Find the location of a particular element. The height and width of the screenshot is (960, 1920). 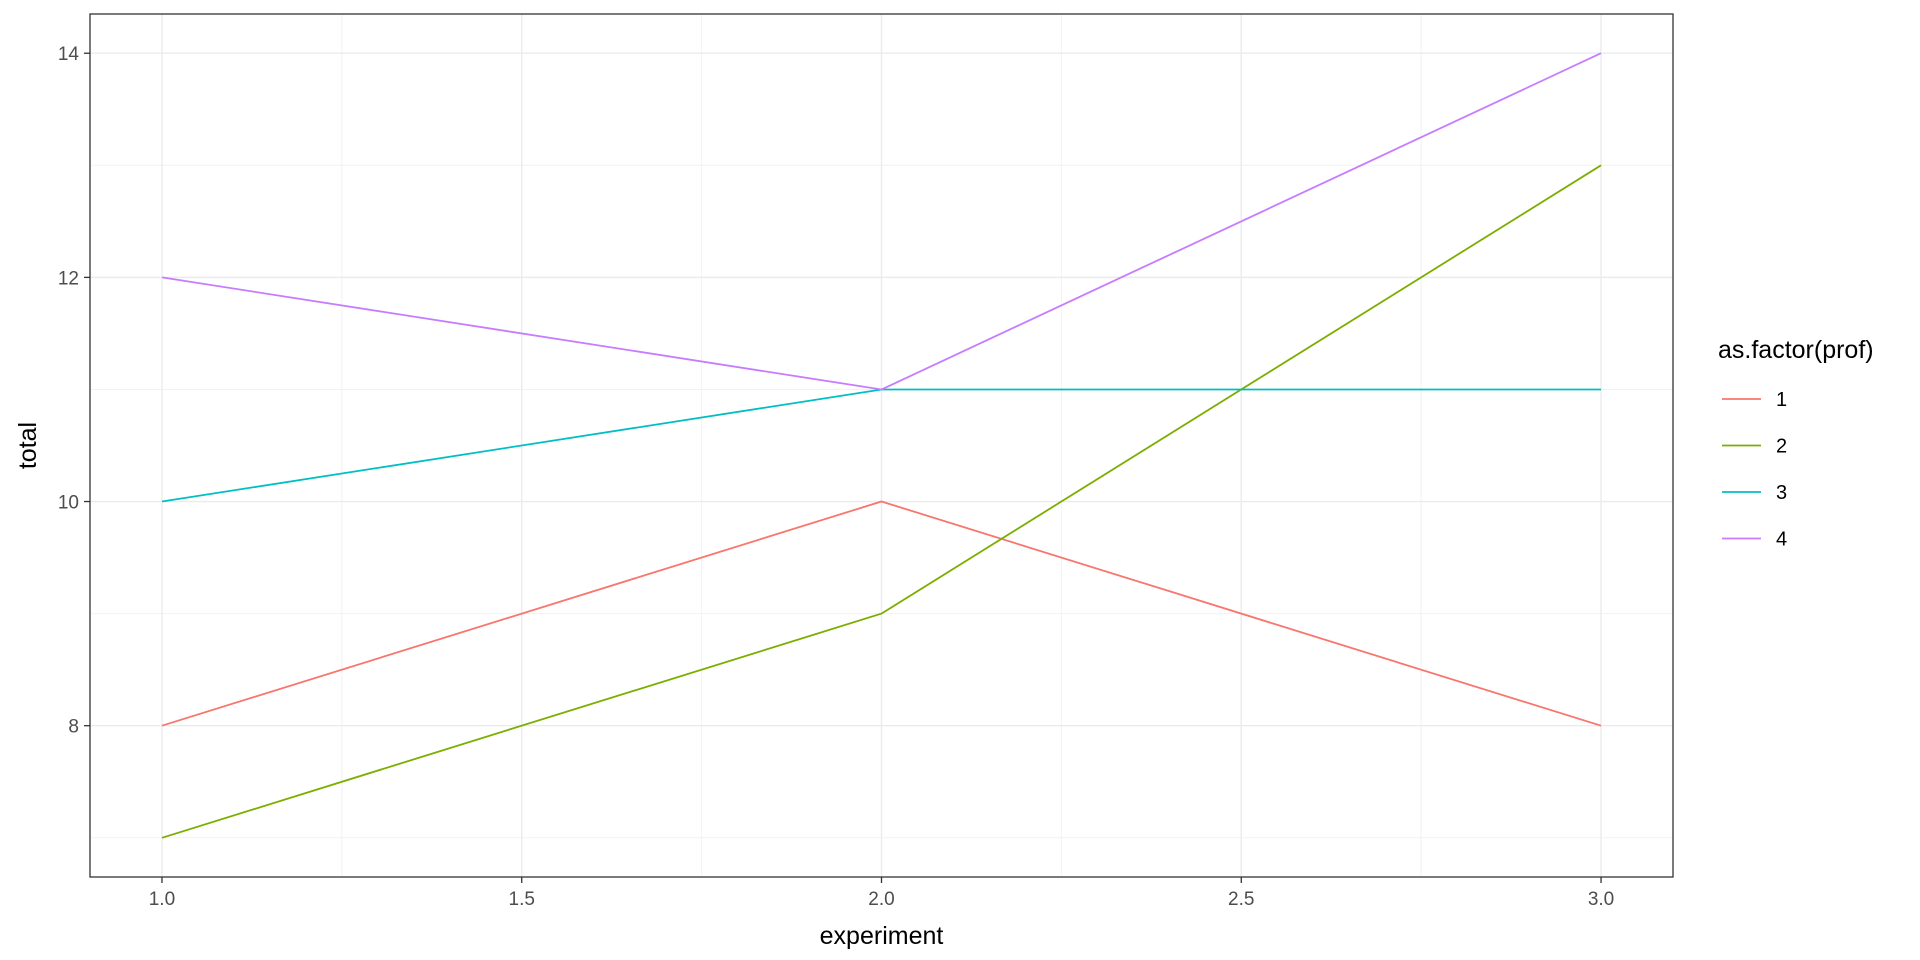

y-tick-label: 8 is located at coordinates (73, 727).